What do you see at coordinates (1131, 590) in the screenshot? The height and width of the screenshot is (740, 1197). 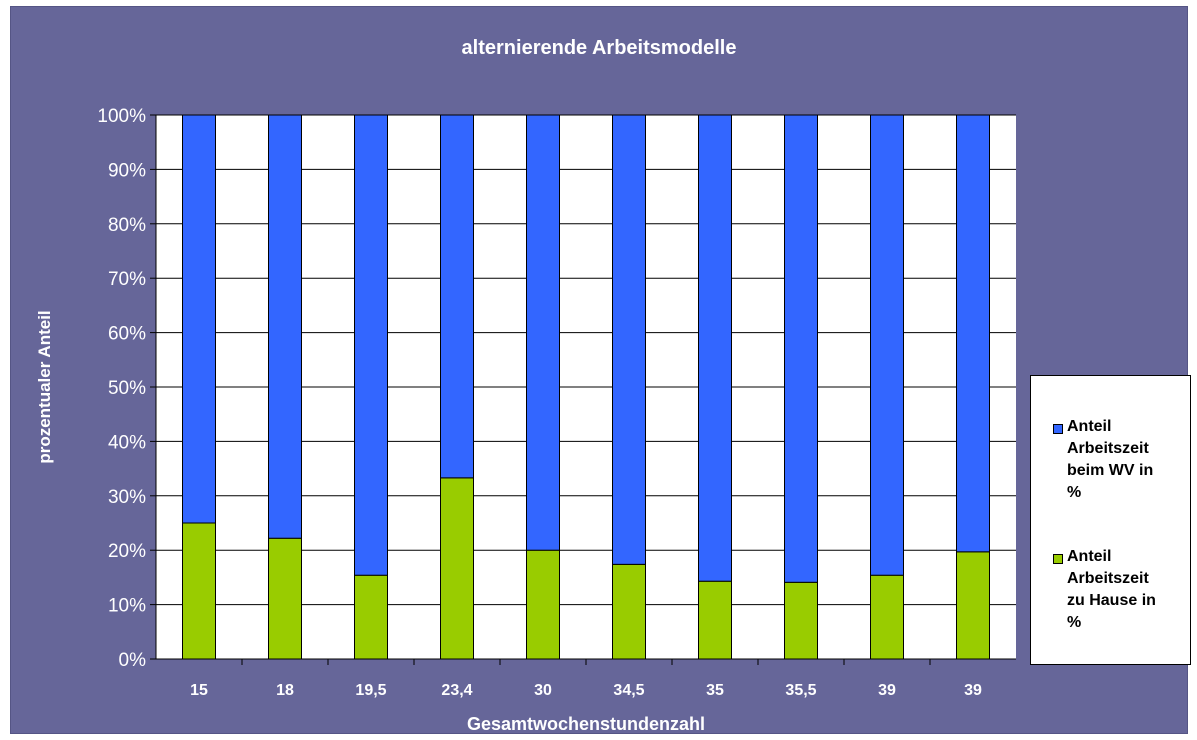 I see `legend-label-home: Anteil Arbeitszeit zu Hause in %` at bounding box center [1131, 590].